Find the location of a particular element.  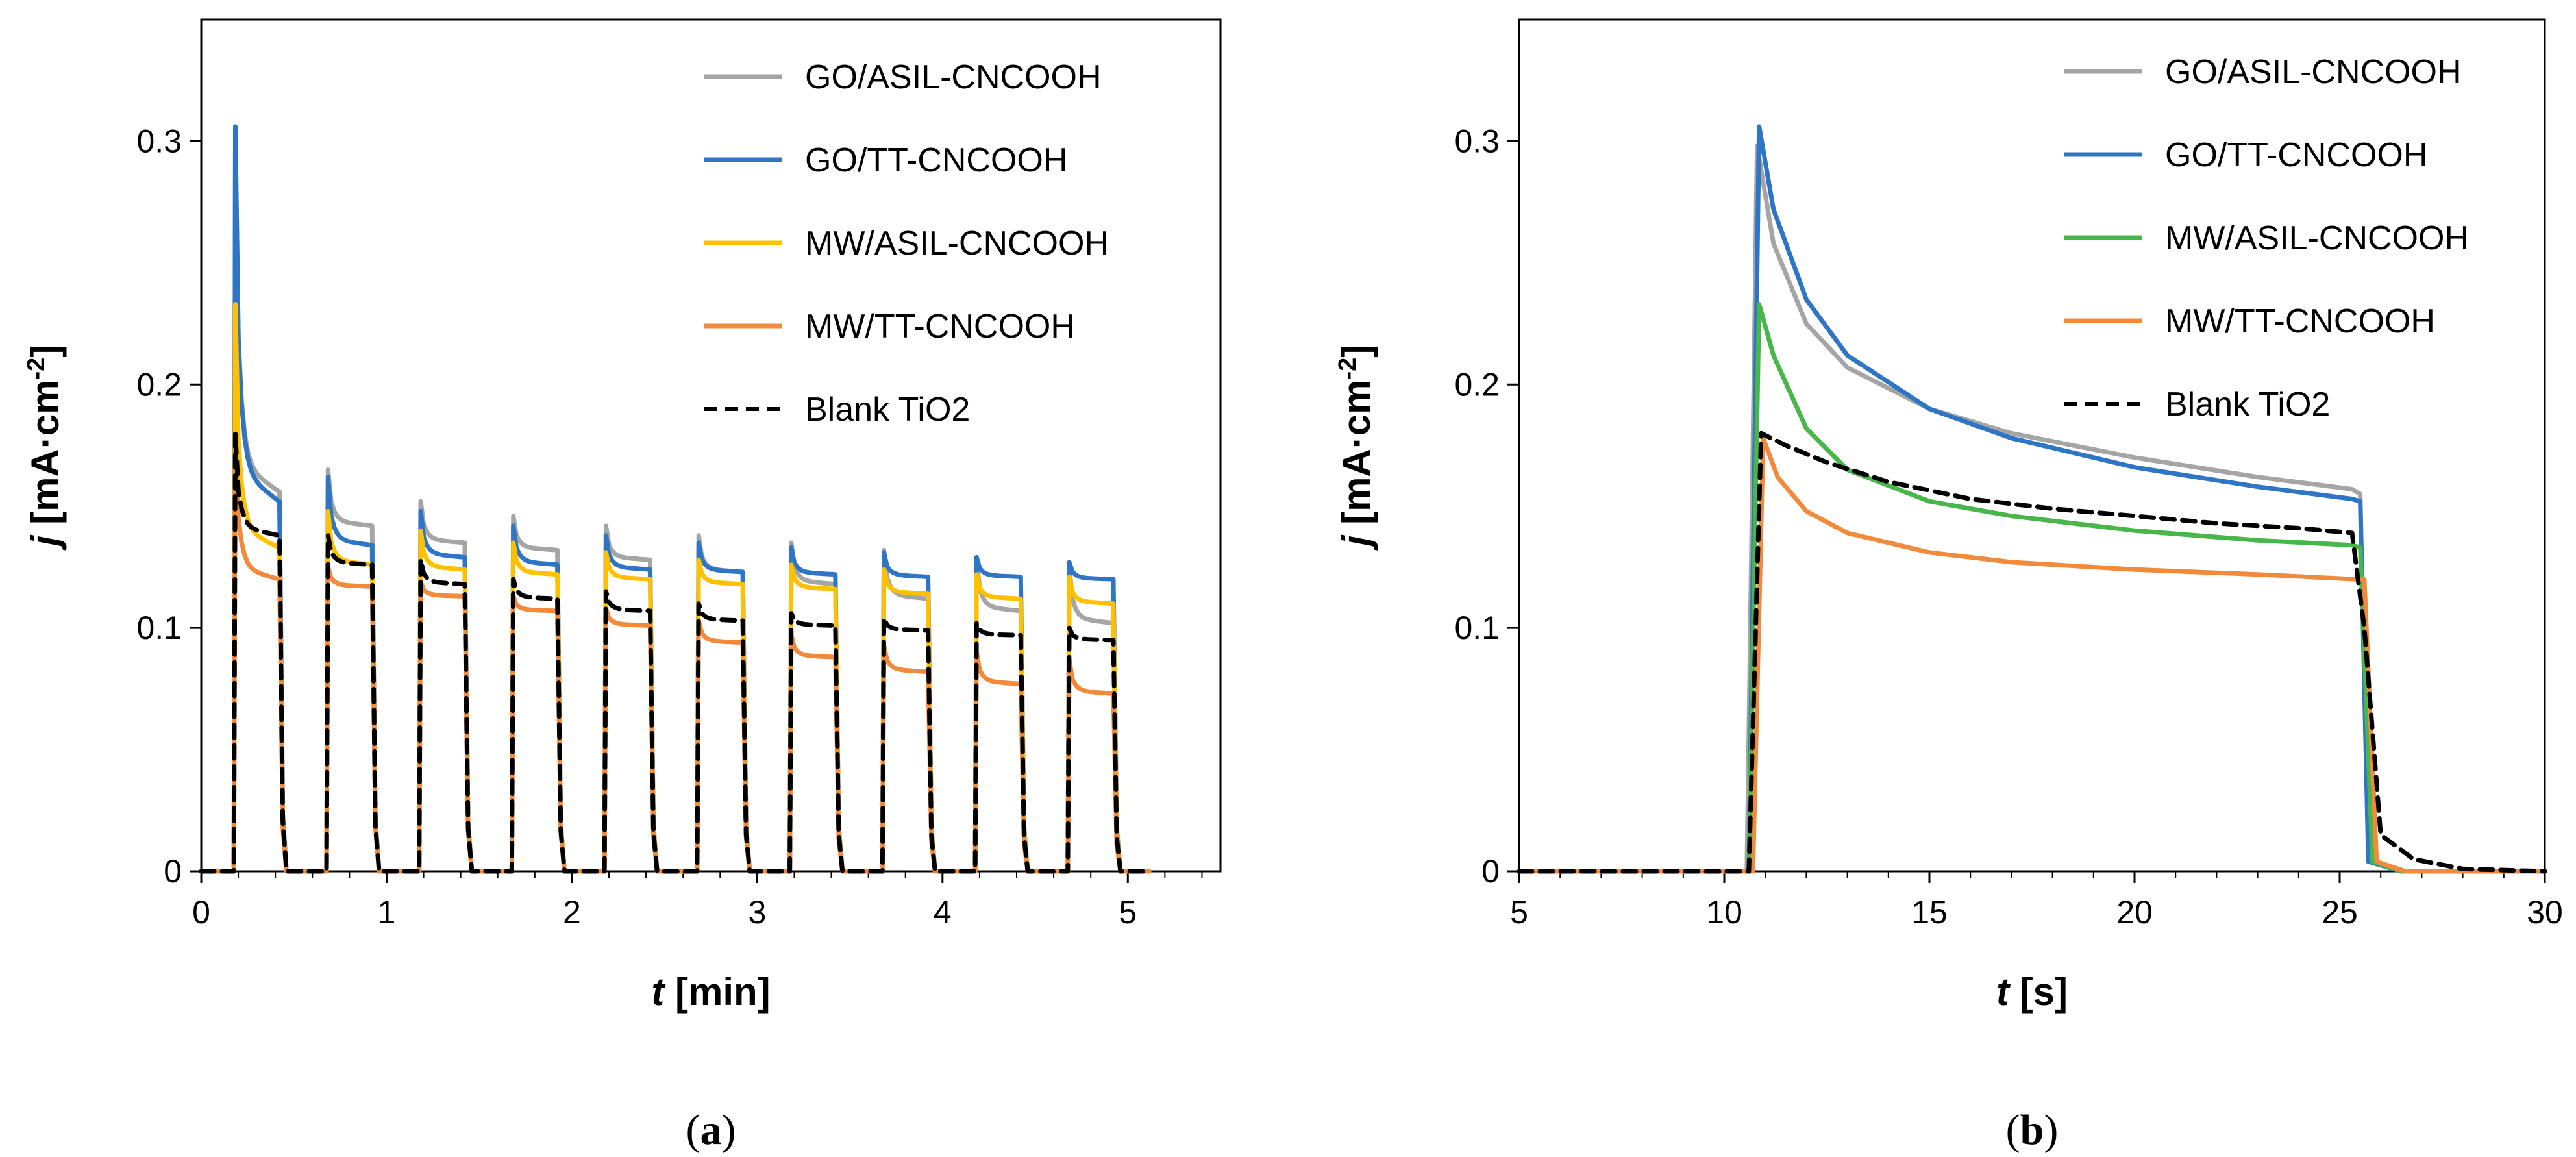

panel-label: (b) is located at coordinates (2032, 1130).